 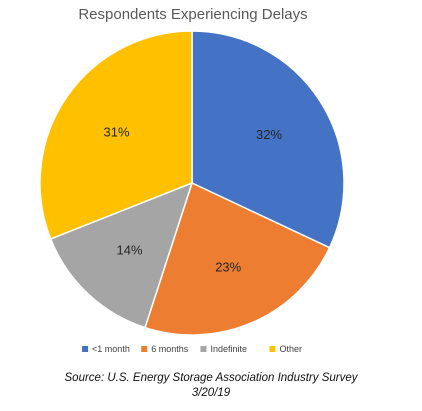 I want to click on legend-label-indefinite: Indefinite, so click(x=228, y=349).